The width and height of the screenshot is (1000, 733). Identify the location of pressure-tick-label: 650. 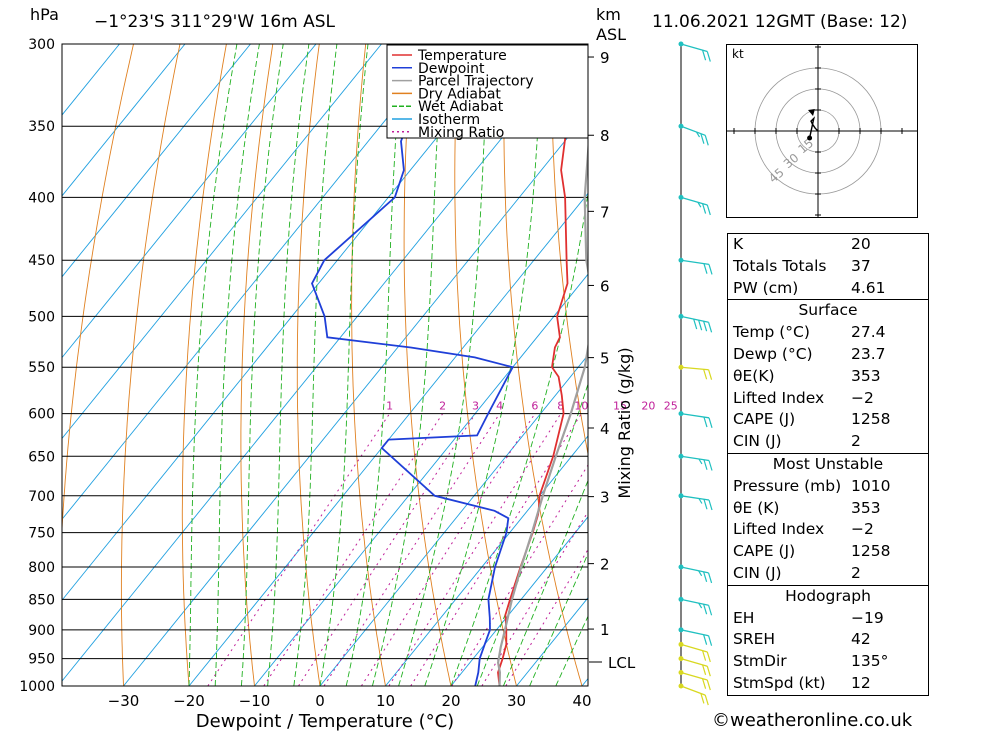
(41, 457).